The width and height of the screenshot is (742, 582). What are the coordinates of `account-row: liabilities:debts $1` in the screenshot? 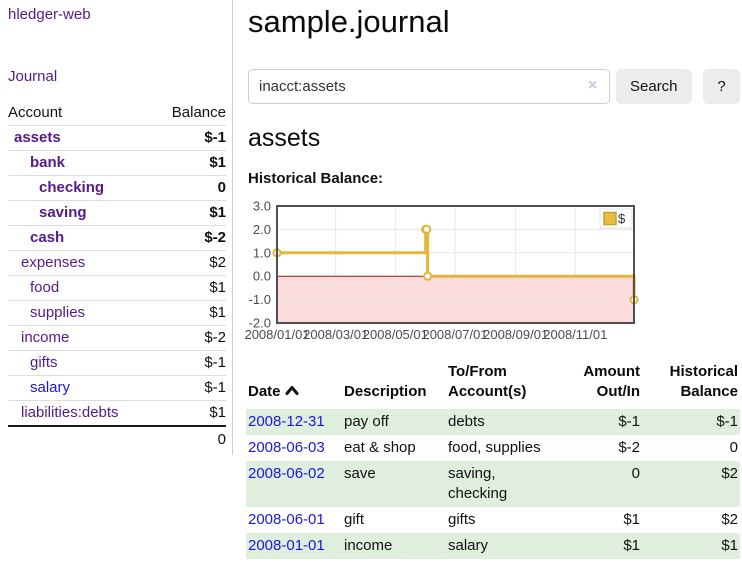 It's located at (117, 414).